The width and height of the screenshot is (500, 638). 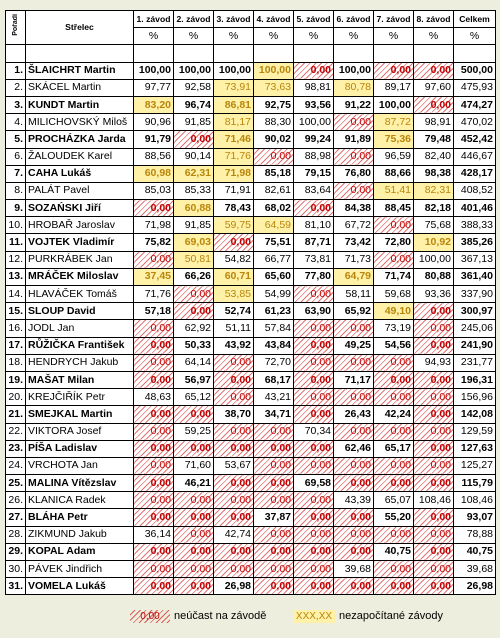 What do you see at coordinates (474, 397) in the screenshot?
I see `total-cell: 156,96` at bounding box center [474, 397].